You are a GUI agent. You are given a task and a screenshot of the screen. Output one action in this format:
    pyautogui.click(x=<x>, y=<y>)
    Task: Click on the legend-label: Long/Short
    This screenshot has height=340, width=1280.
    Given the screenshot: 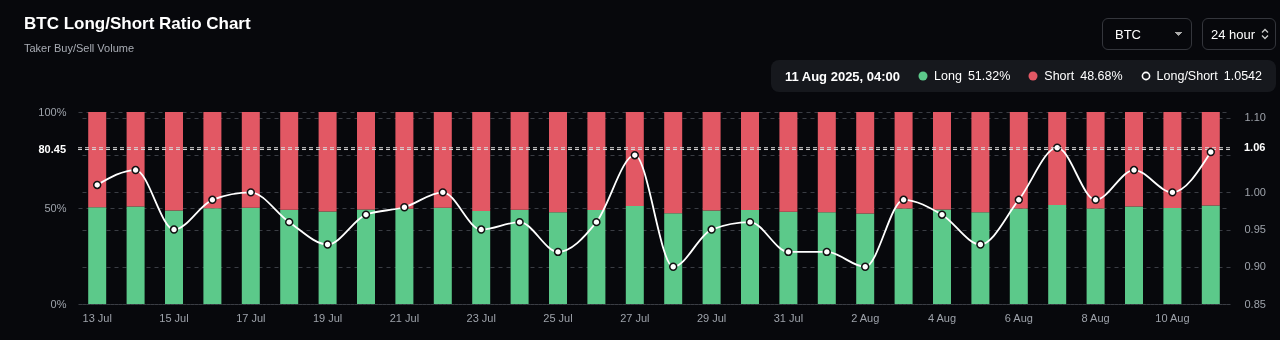 What is the action you would take?
    pyautogui.click(x=1187, y=76)
    